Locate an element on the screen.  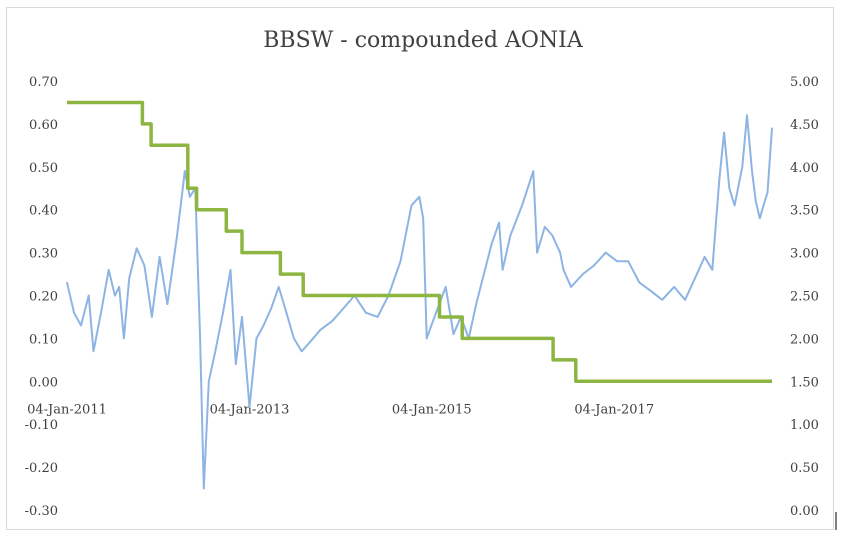
y-right-tick-label: 4.00 is located at coordinates (804, 168).